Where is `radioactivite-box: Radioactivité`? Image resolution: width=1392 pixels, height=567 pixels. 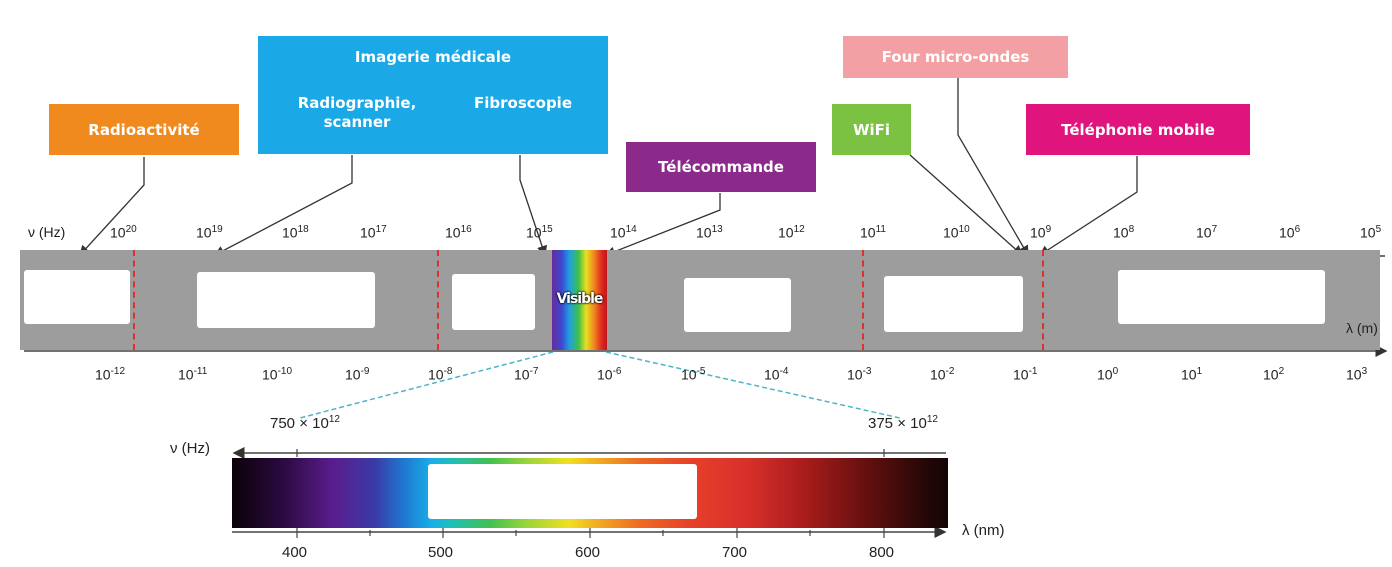
radioactivite-box: Radioactivité is located at coordinates (144, 129).